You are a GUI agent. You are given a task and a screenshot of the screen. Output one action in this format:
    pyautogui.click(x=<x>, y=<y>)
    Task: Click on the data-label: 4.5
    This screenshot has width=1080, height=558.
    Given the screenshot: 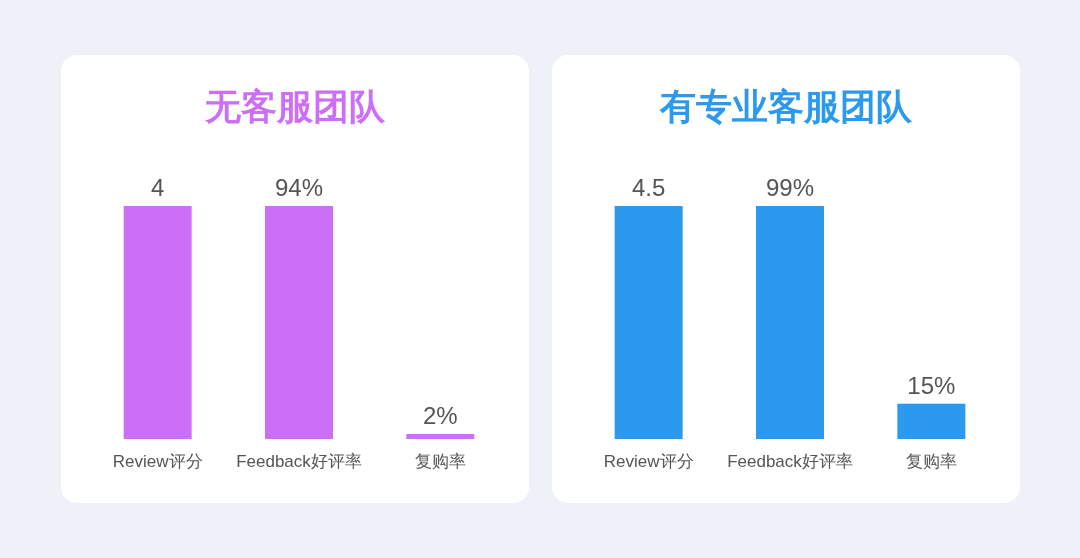 What is the action you would take?
    pyautogui.click(x=648, y=187)
    